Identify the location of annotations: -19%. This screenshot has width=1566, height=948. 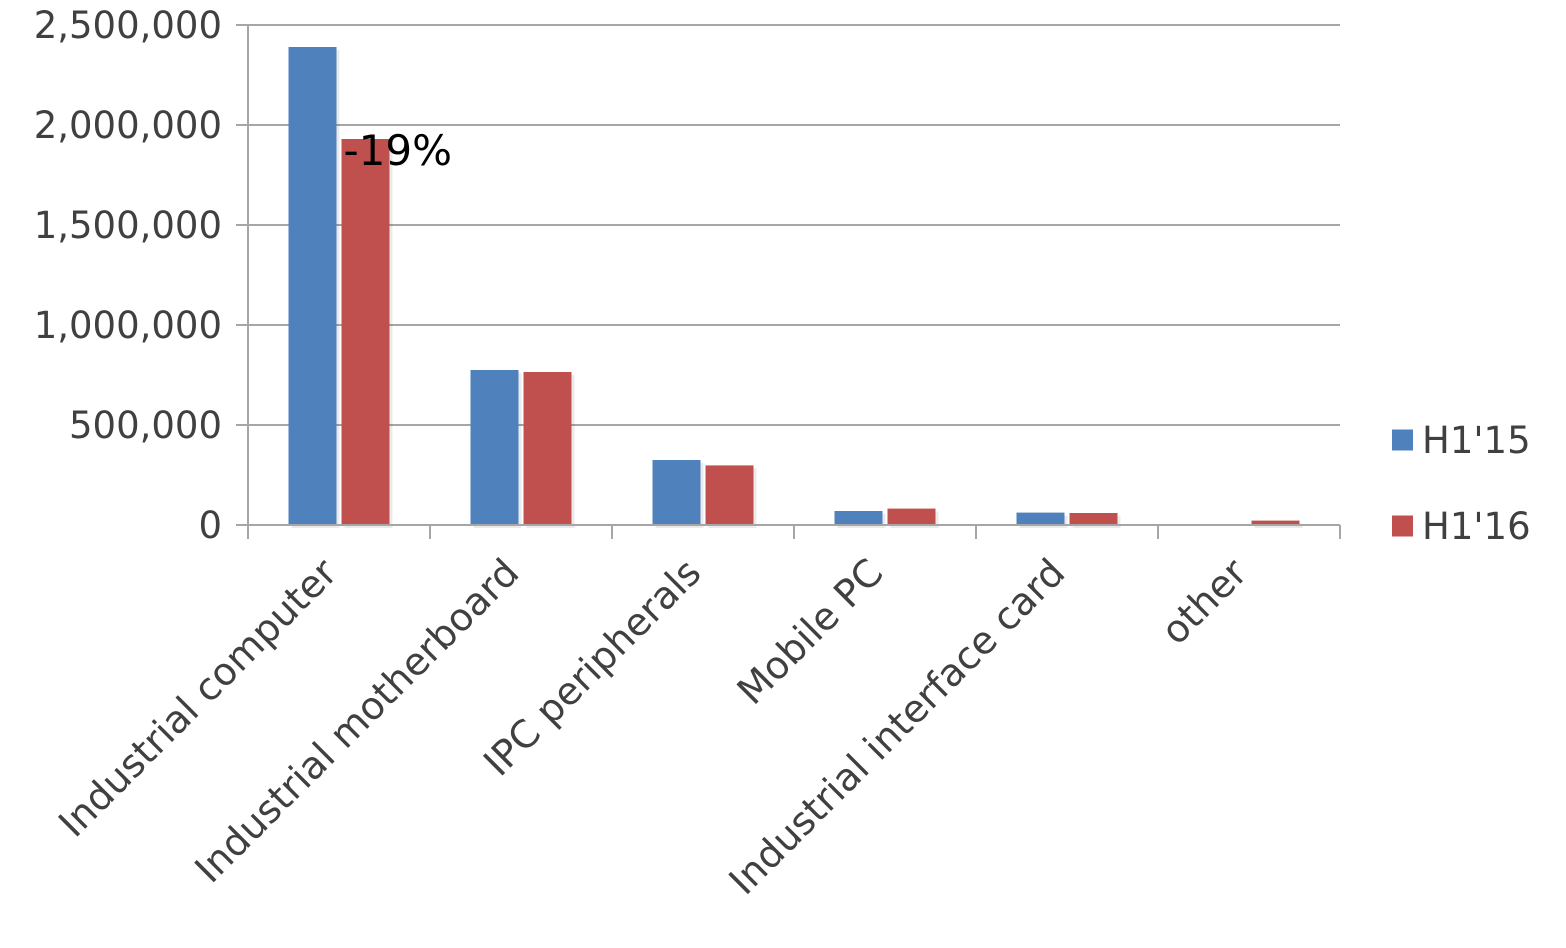
(398, 150).